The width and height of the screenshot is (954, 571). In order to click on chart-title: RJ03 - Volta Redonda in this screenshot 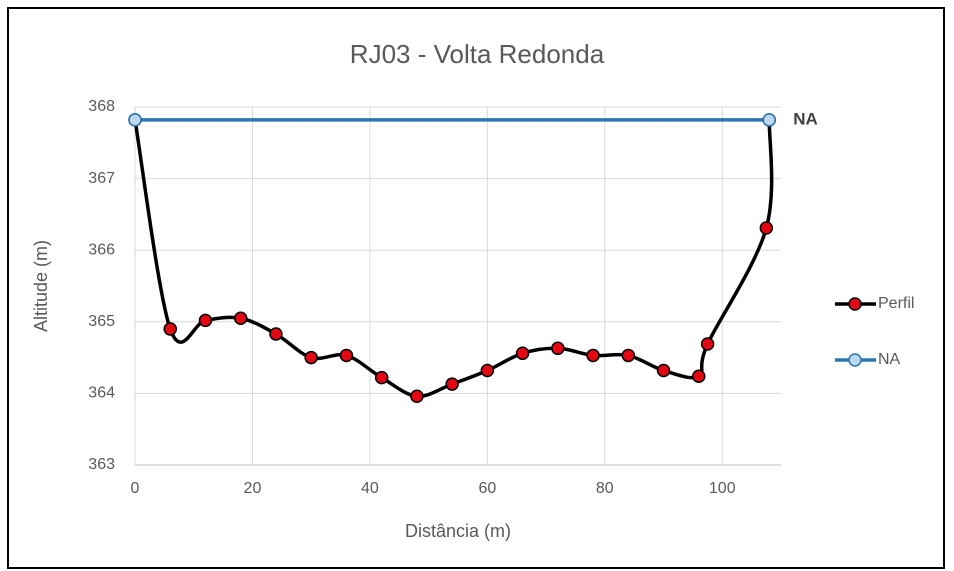, I will do `click(477, 54)`.